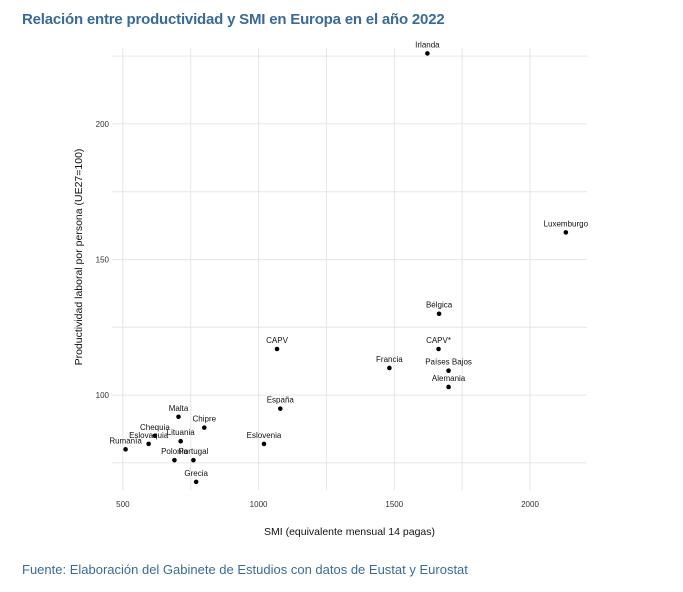 Image resolution: width=683 pixels, height=592 pixels. What do you see at coordinates (449, 378) in the screenshot?
I see `data-label: Alemania` at bounding box center [449, 378].